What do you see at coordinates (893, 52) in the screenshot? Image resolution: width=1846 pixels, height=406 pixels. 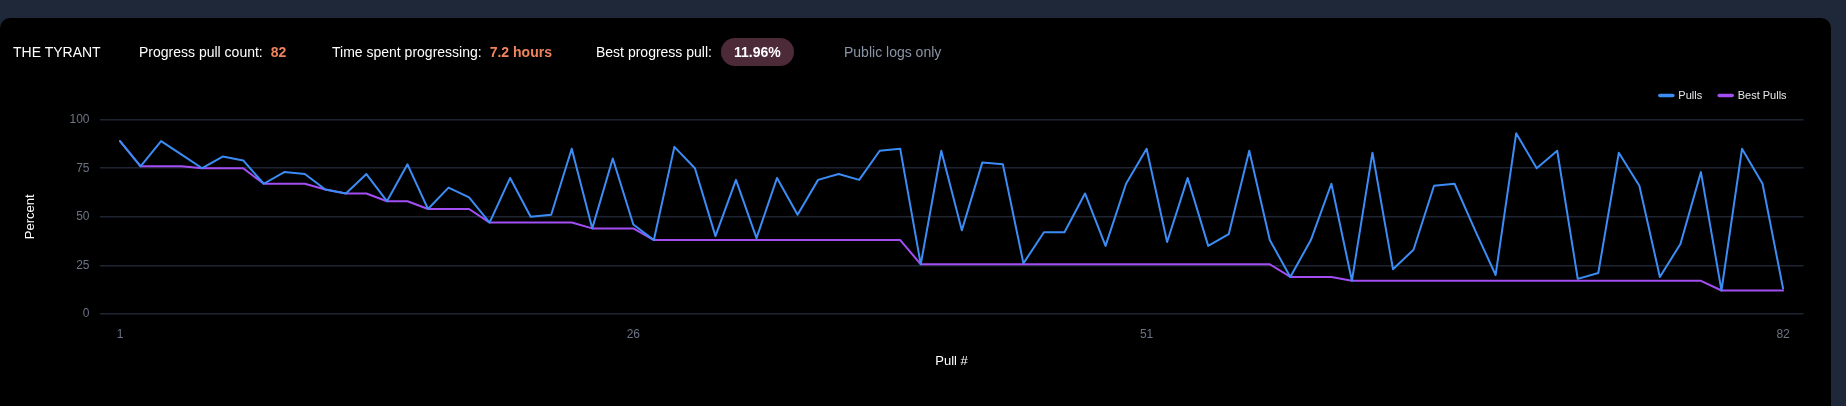 I see `text: Public logs only` at bounding box center [893, 52].